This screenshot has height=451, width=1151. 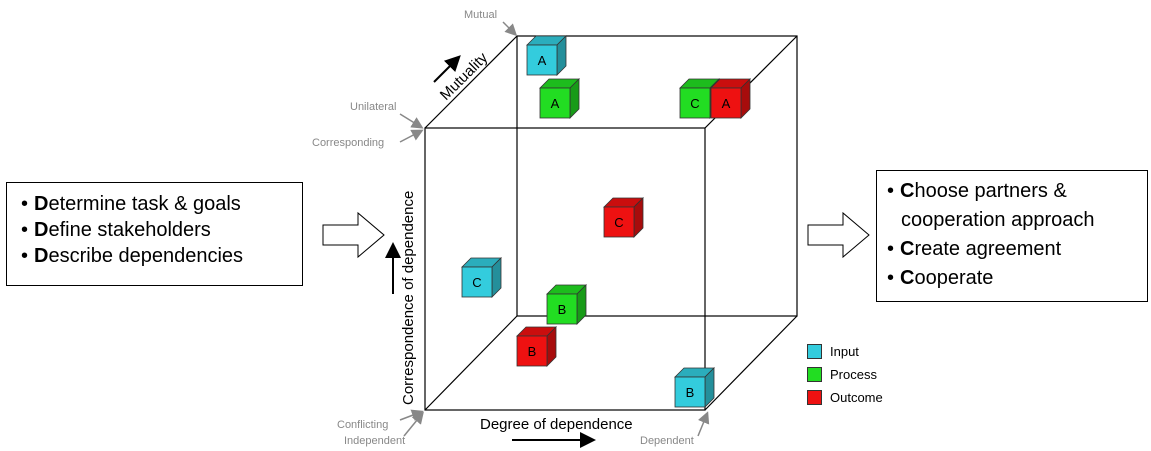 What do you see at coordinates (481, 277) in the screenshot?
I see `cube-input-c: C` at bounding box center [481, 277].